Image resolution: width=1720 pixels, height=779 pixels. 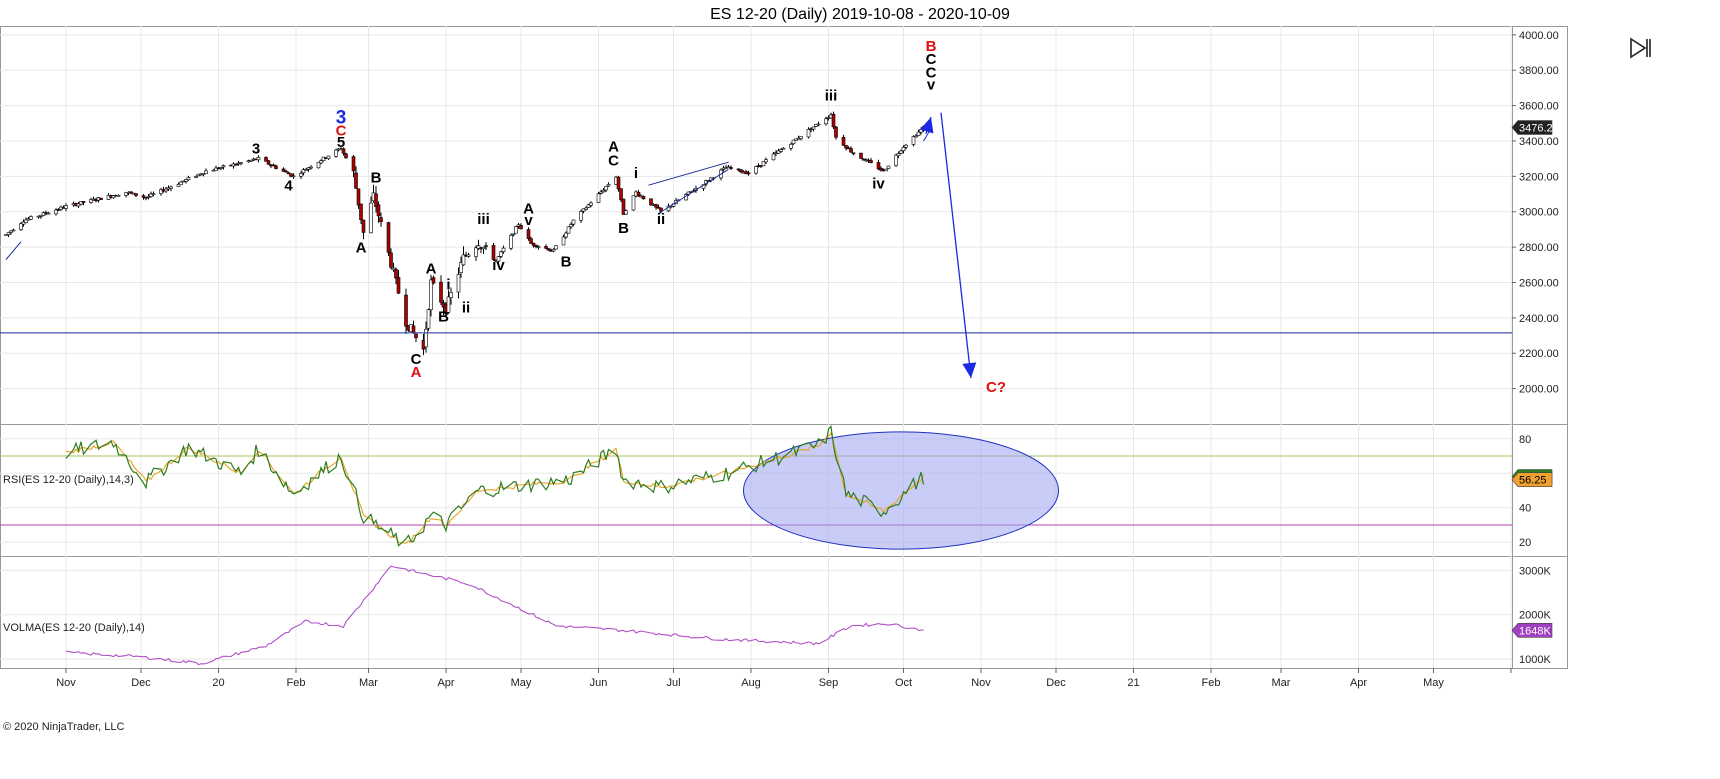 What do you see at coordinates (661, 219) in the screenshot?
I see `wave-label: ii` at bounding box center [661, 219].